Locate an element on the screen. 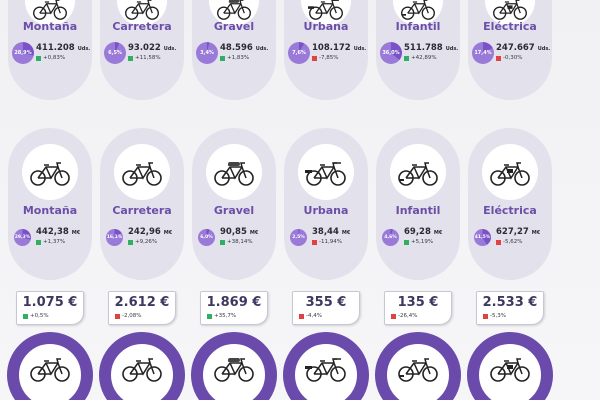 The image size is (600, 400). stat-value: 38,44 M€ is located at coordinates (331, 232).